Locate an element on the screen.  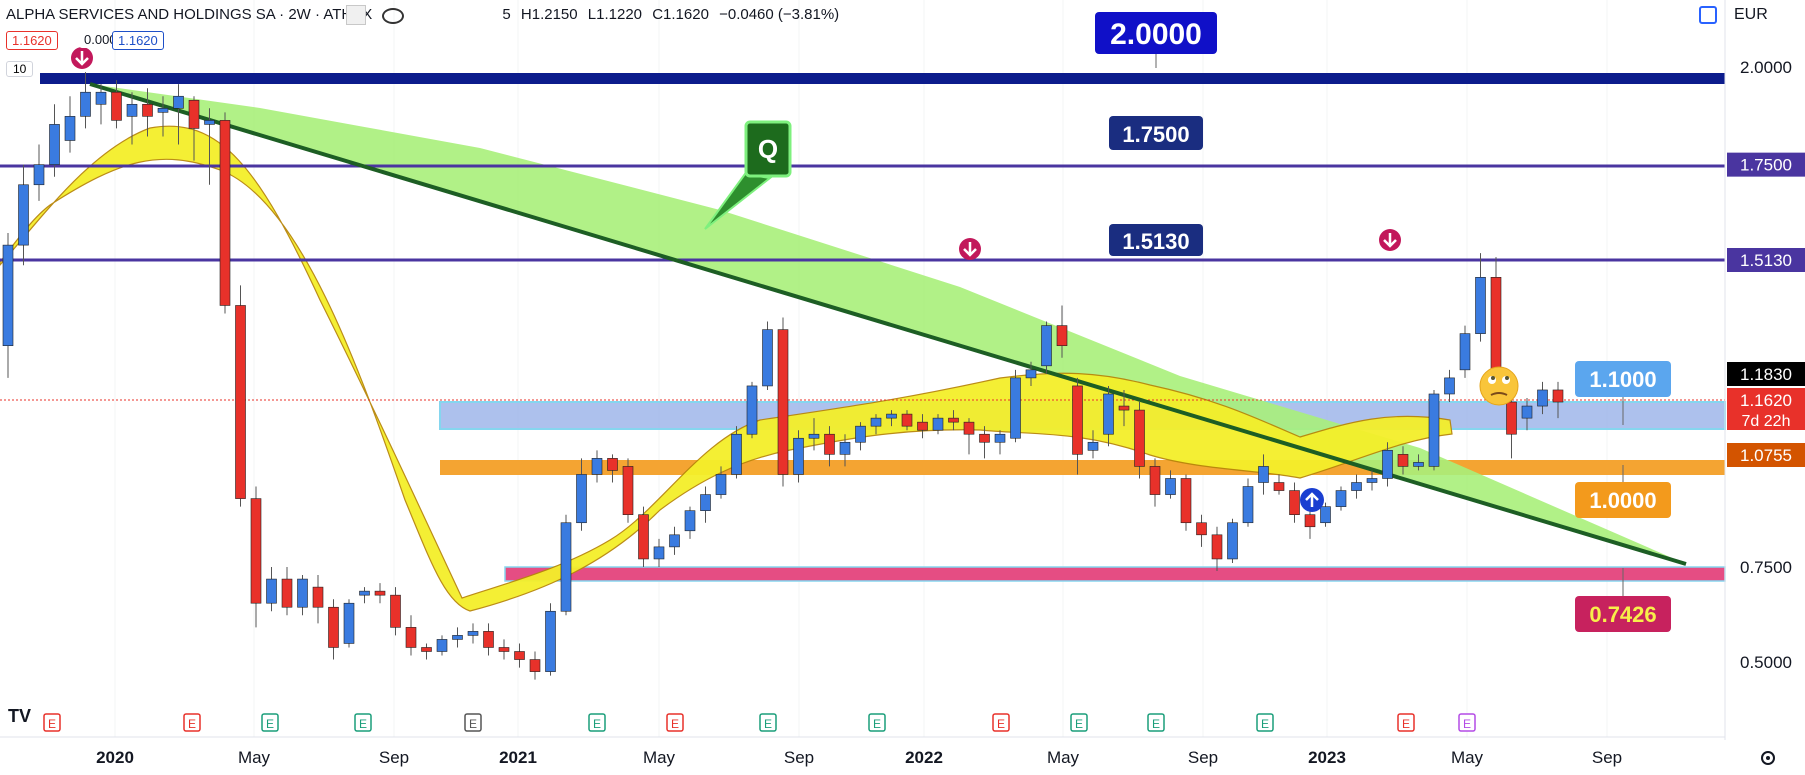
ohlc-low: L1.1220 is located at coordinates (615, 14).